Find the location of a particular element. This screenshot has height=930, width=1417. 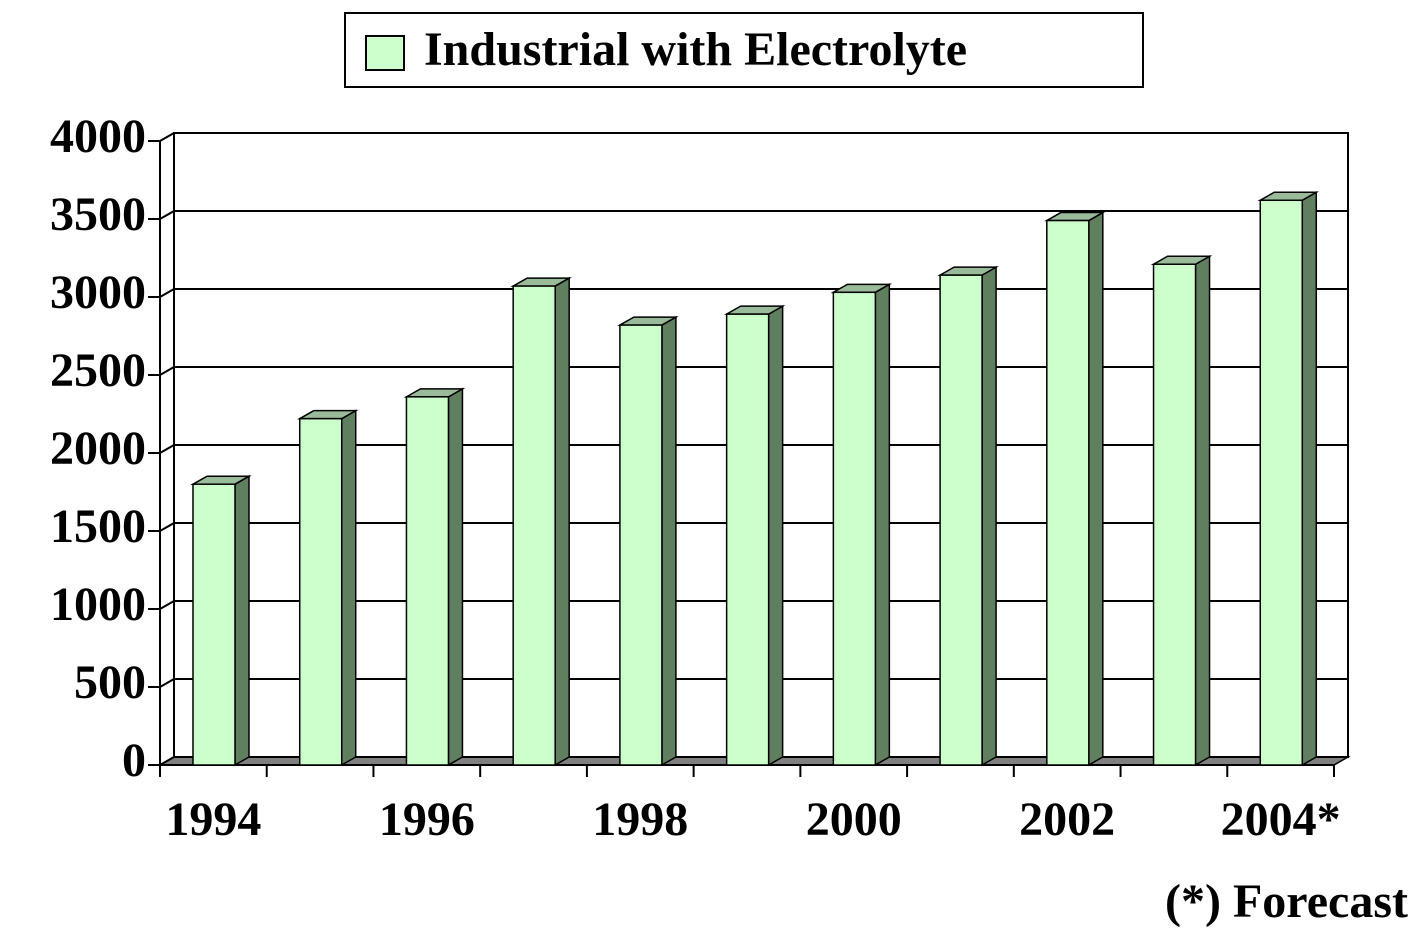

y-tick-label: 4000 is located at coordinates (98, 136).